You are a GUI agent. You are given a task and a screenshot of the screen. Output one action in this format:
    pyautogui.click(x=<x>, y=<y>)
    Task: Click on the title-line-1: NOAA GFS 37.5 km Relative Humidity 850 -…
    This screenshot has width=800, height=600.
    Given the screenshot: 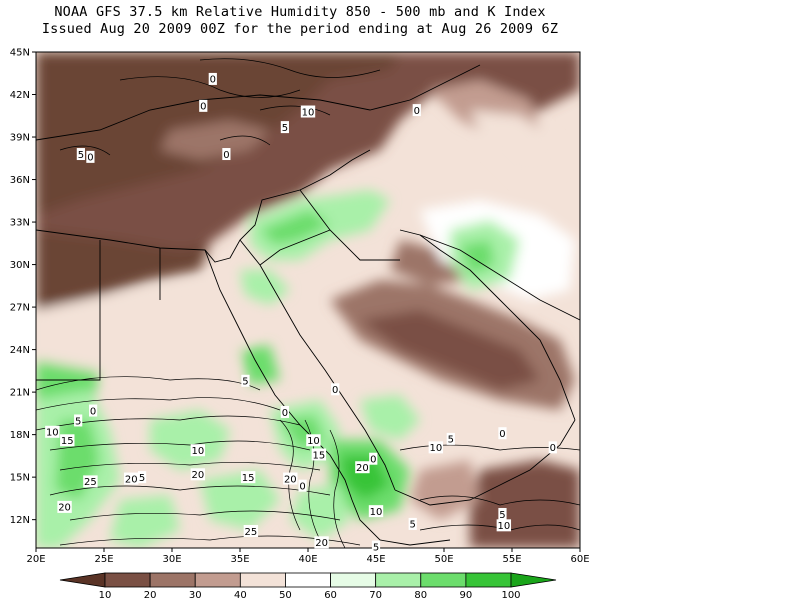 What is the action you would take?
    pyautogui.click(x=300, y=12)
    